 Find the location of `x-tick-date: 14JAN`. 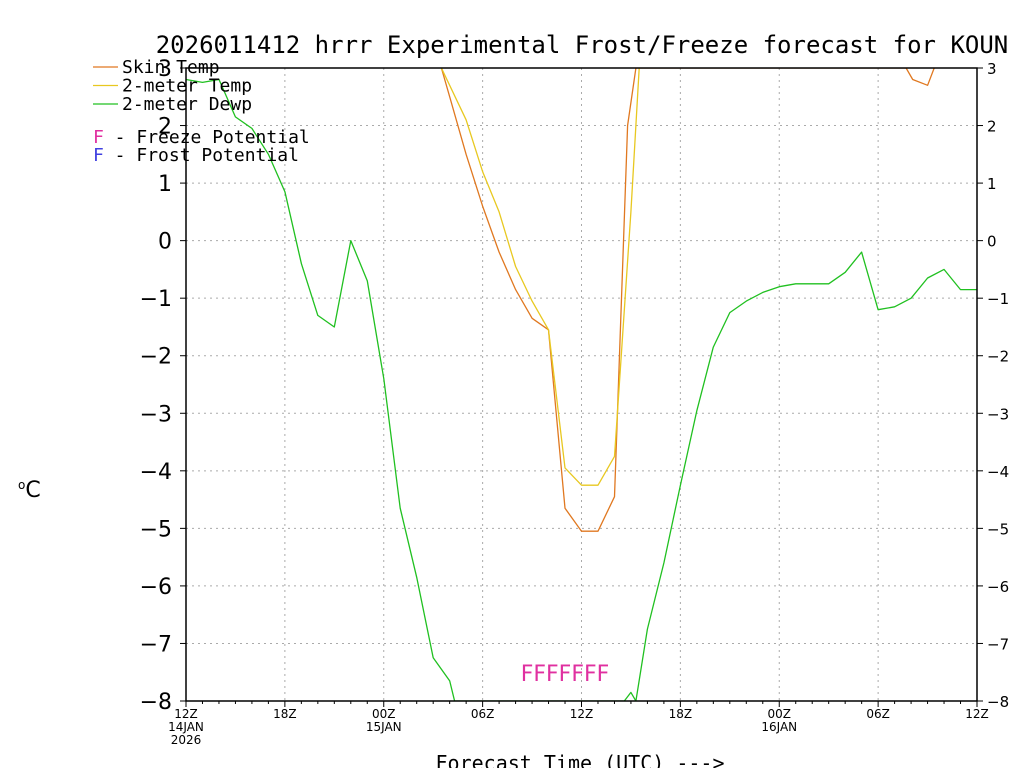

x-tick-date: 14JAN is located at coordinates (186, 727).